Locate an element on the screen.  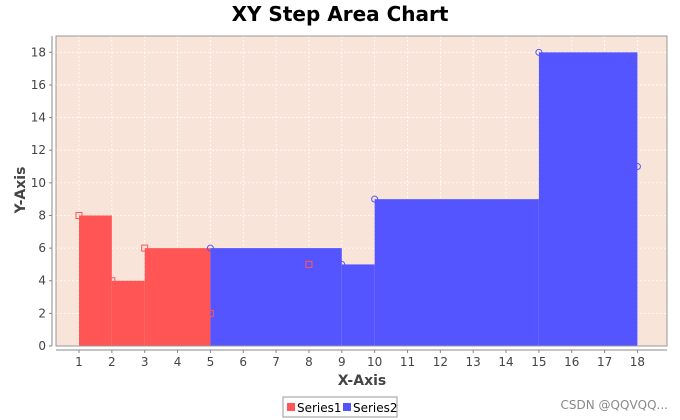
y-tick-label: 12 is located at coordinates (38, 150).